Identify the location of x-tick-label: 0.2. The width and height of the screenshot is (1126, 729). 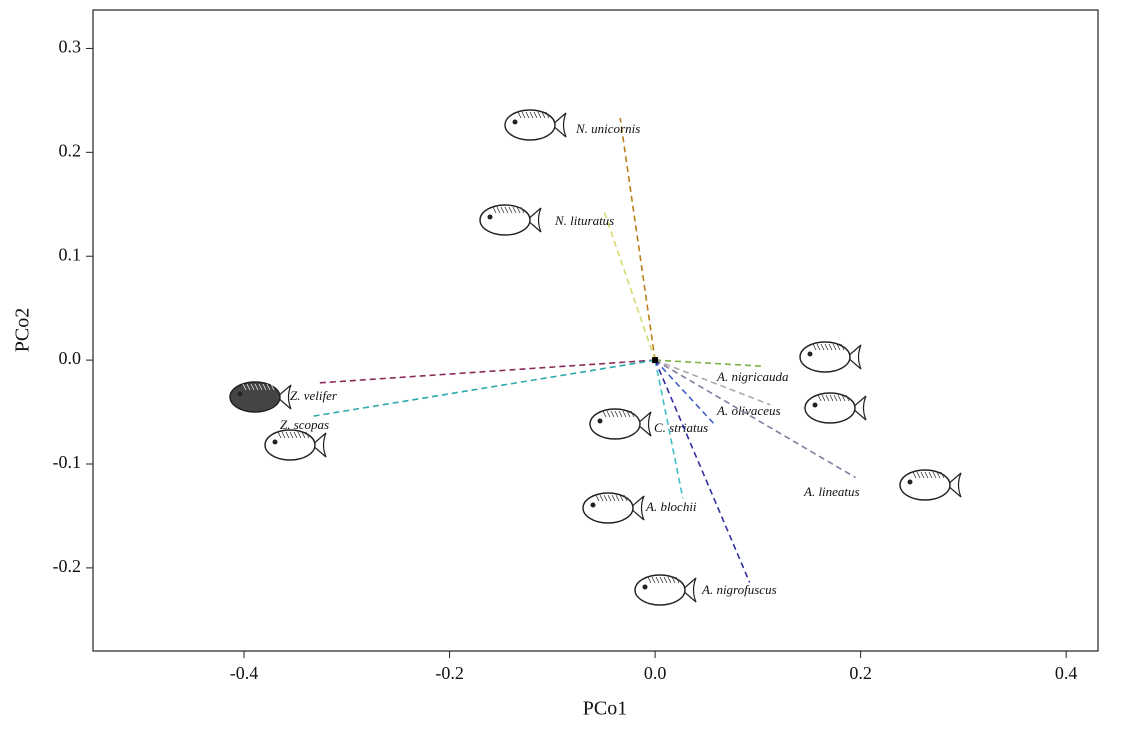
(860, 673).